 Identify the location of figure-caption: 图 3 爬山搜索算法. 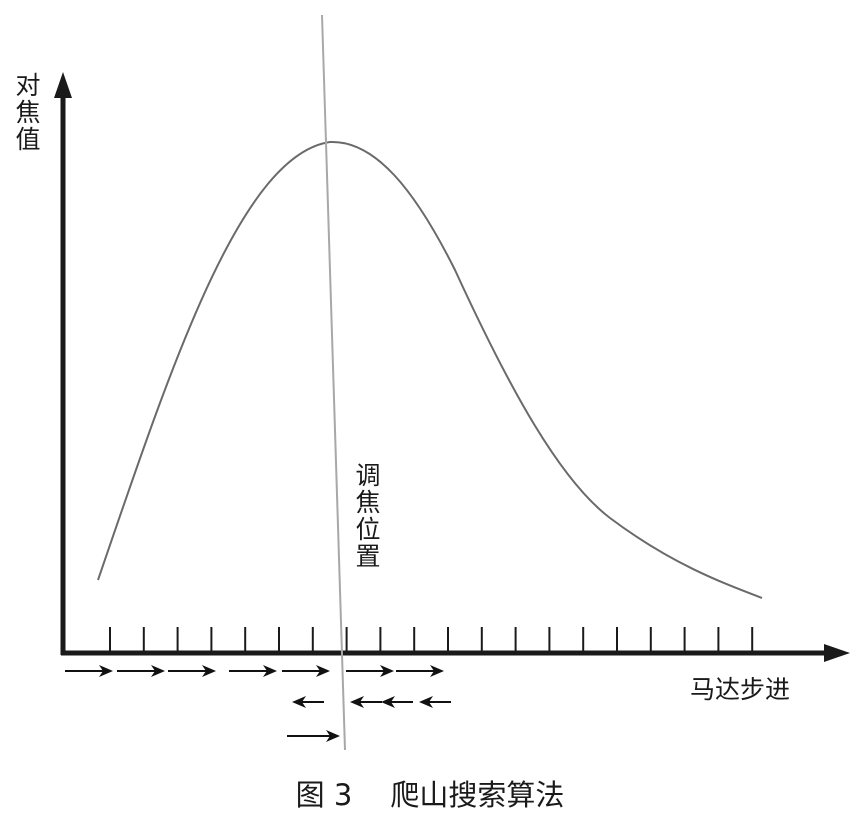
(430, 793).